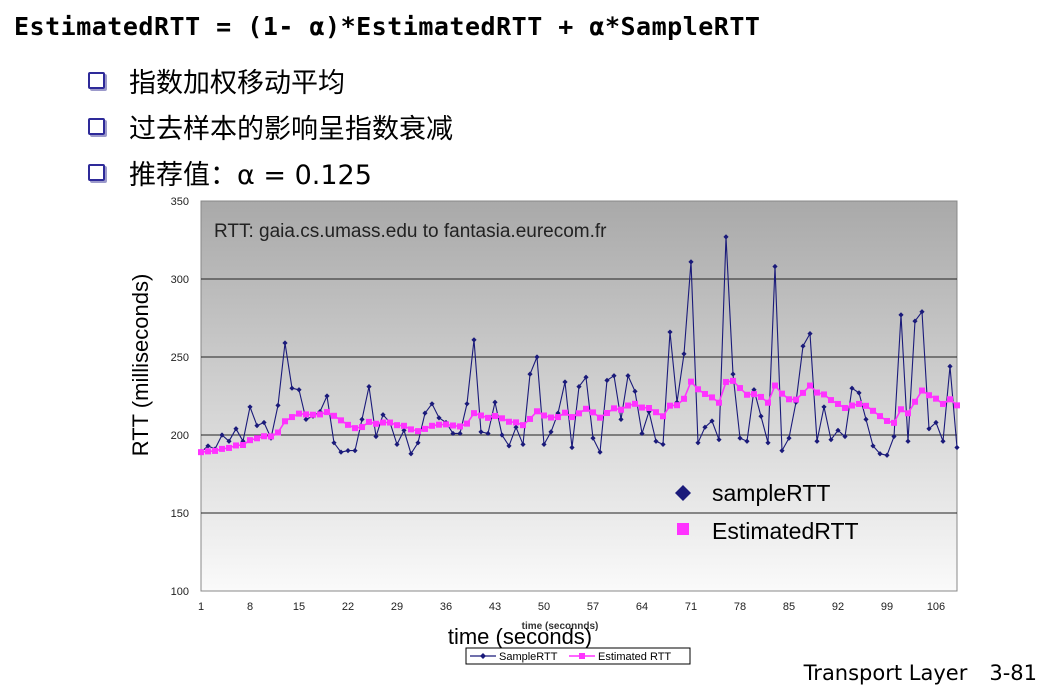  Describe the element at coordinates (634, 657) in the screenshot. I see `bottom-legend-estimated-label: Estimated RTT` at that location.